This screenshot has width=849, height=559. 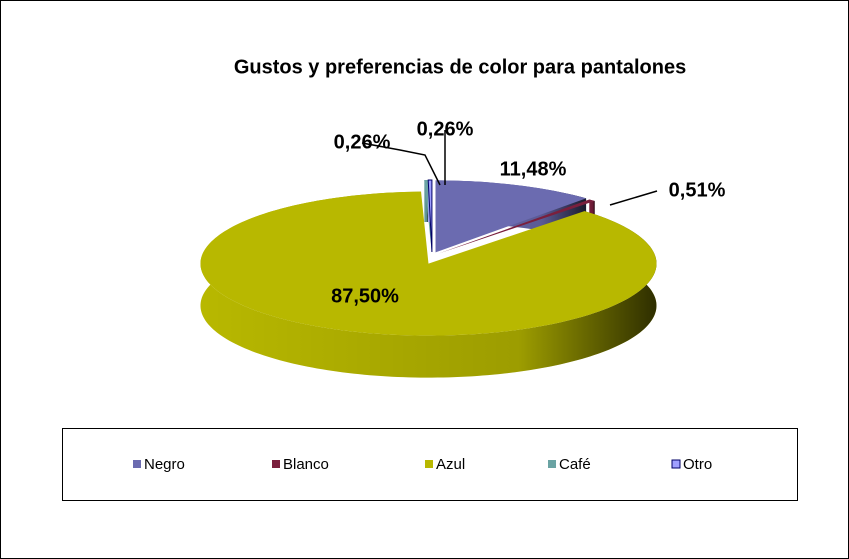 I want to click on data-label: 87,50%, so click(x=365, y=296).